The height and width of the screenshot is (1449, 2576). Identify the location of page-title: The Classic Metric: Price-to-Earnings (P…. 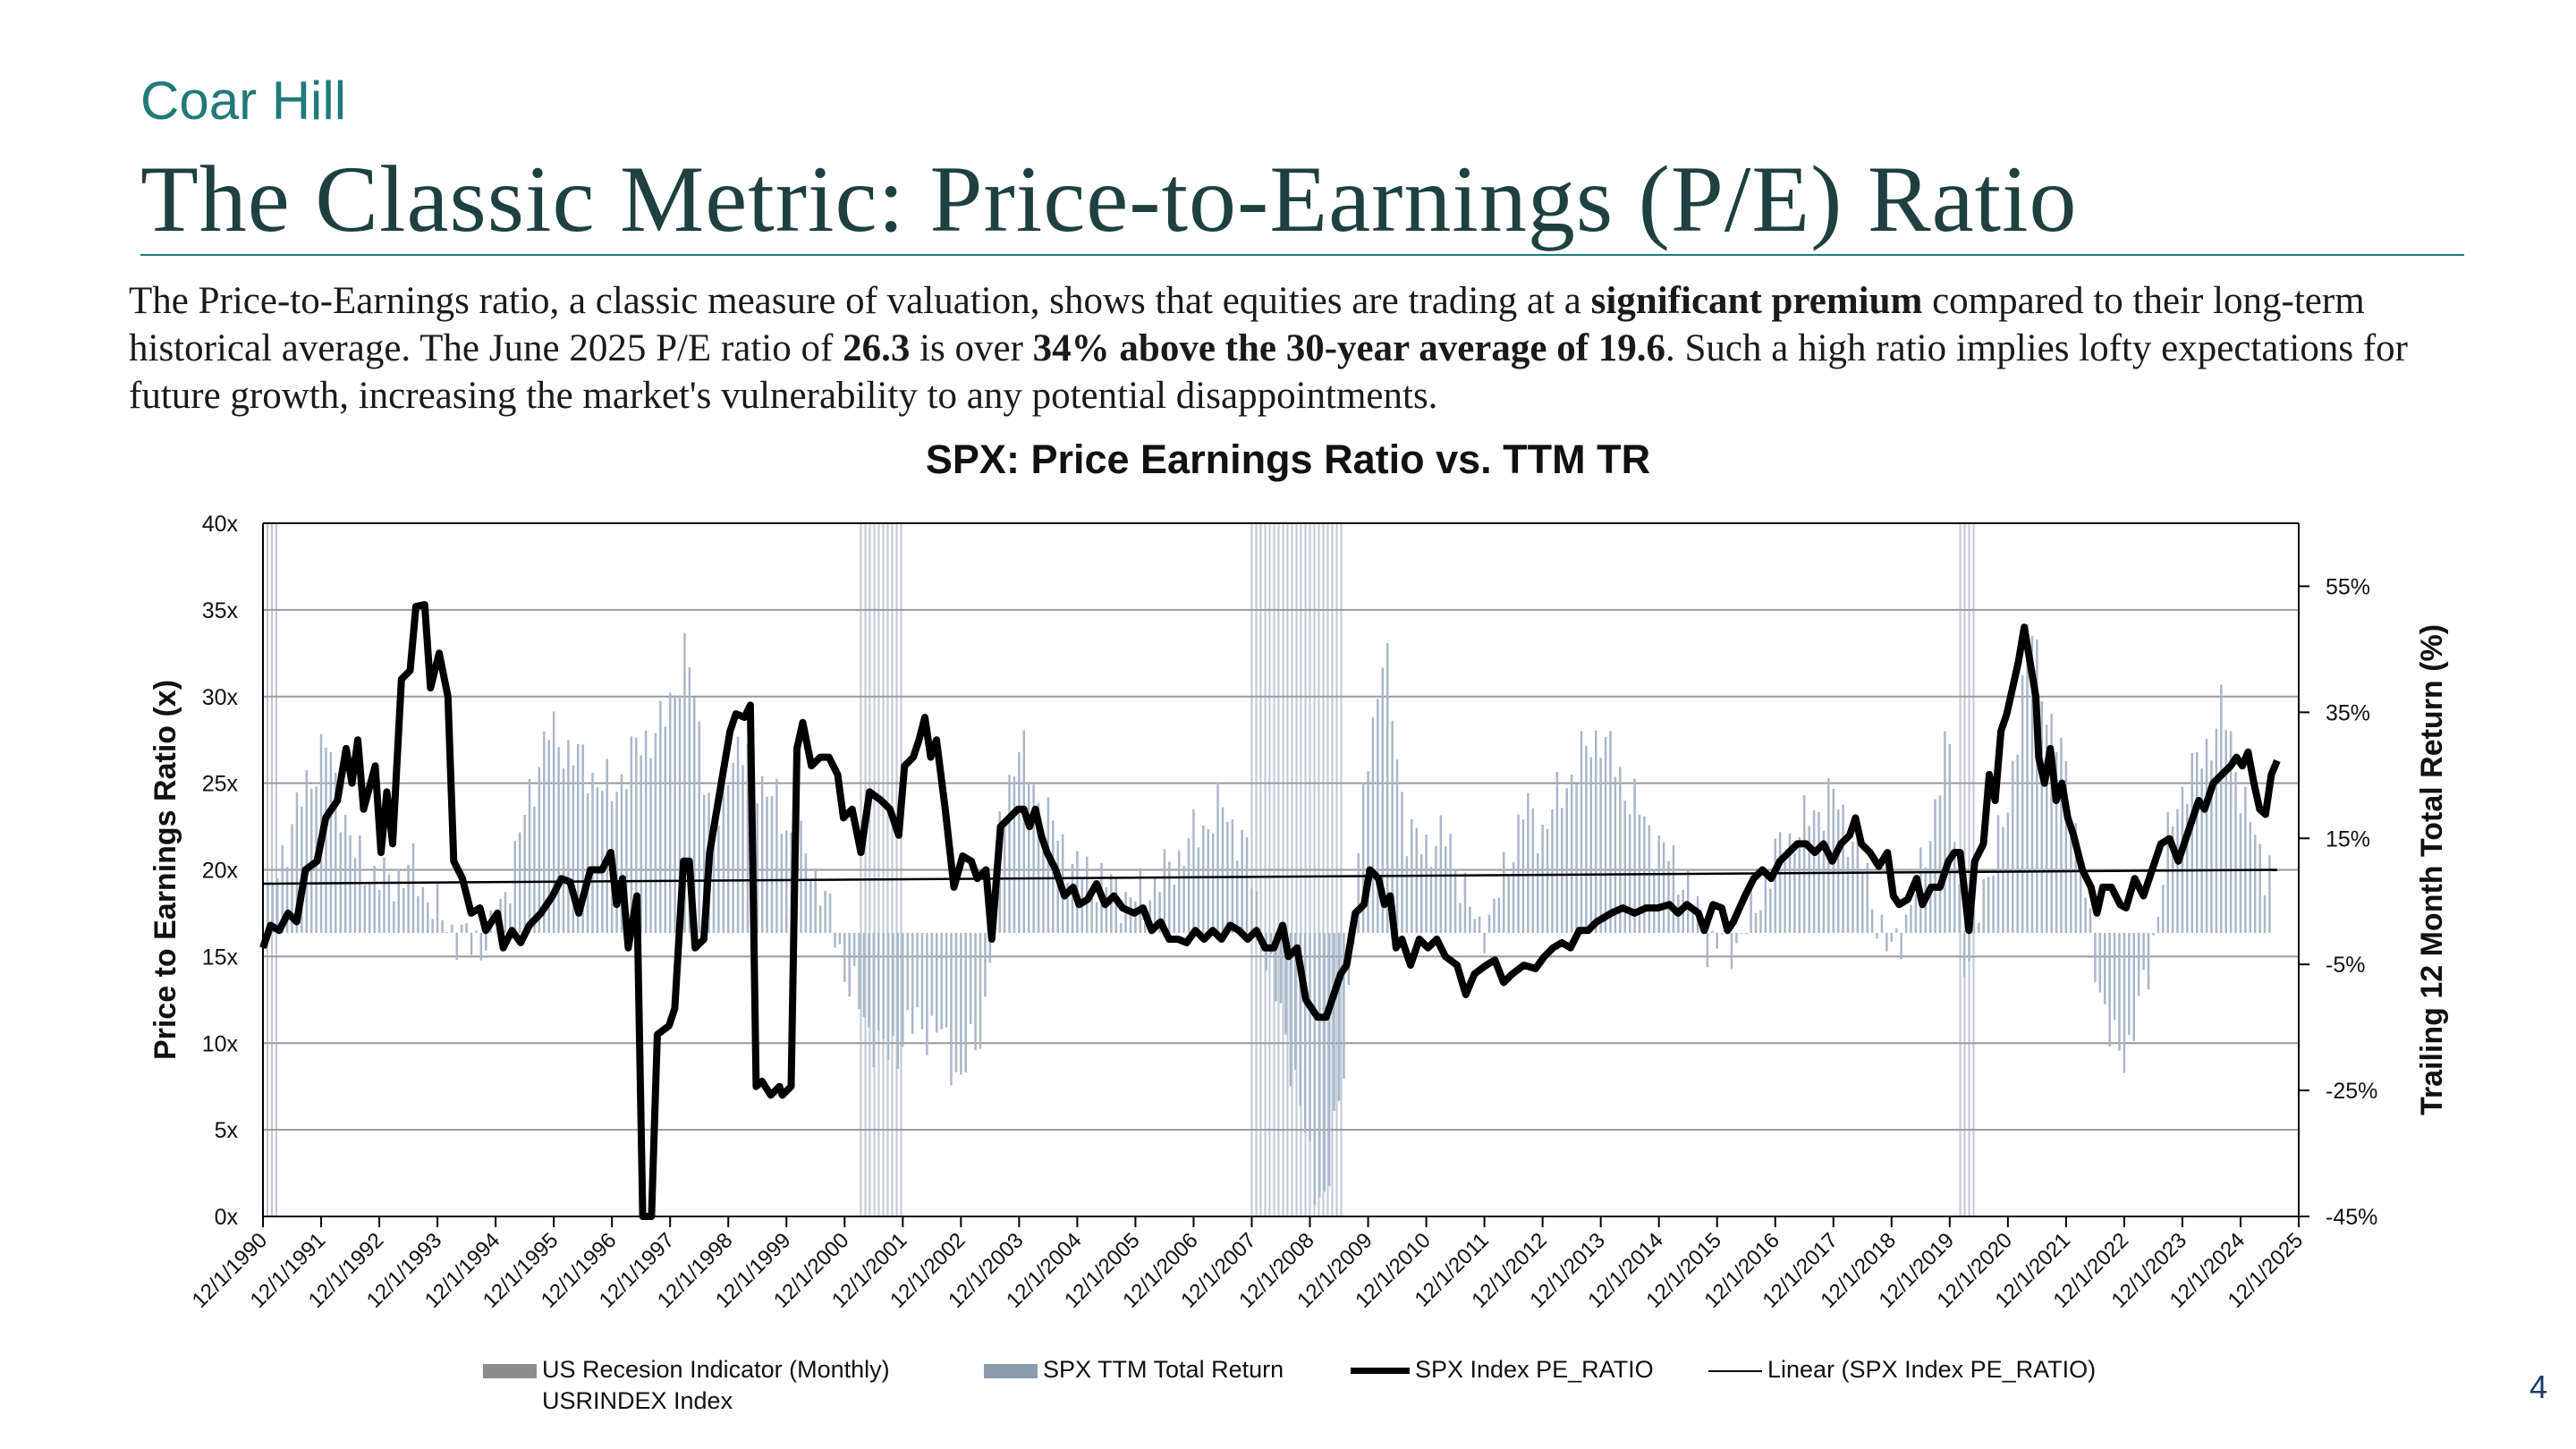
(1109, 199).